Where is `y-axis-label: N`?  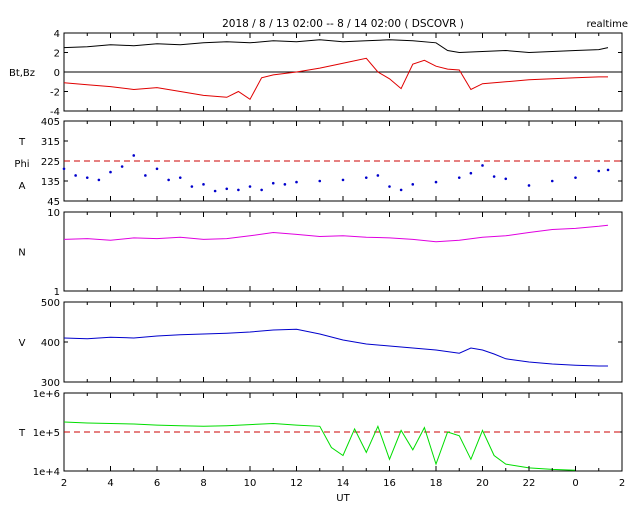 y-axis-label: N is located at coordinates (21, 253).